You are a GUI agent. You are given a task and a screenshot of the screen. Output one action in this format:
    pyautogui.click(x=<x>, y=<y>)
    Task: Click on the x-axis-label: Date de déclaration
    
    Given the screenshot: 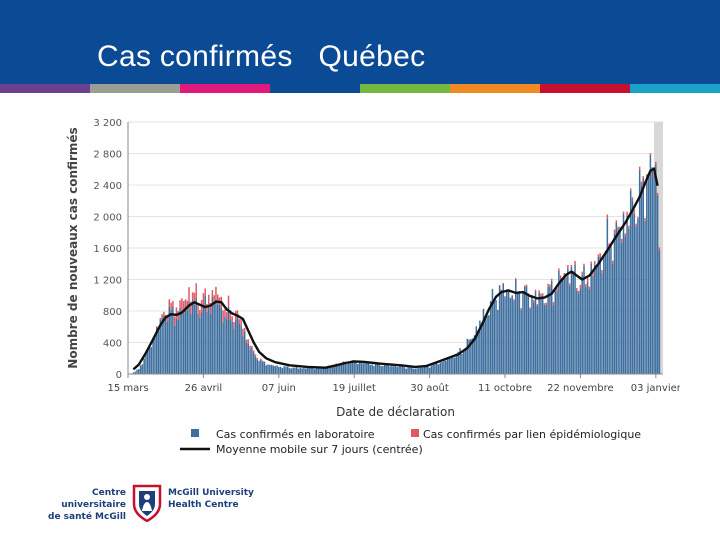 What is the action you would take?
    pyautogui.click(x=395, y=412)
    